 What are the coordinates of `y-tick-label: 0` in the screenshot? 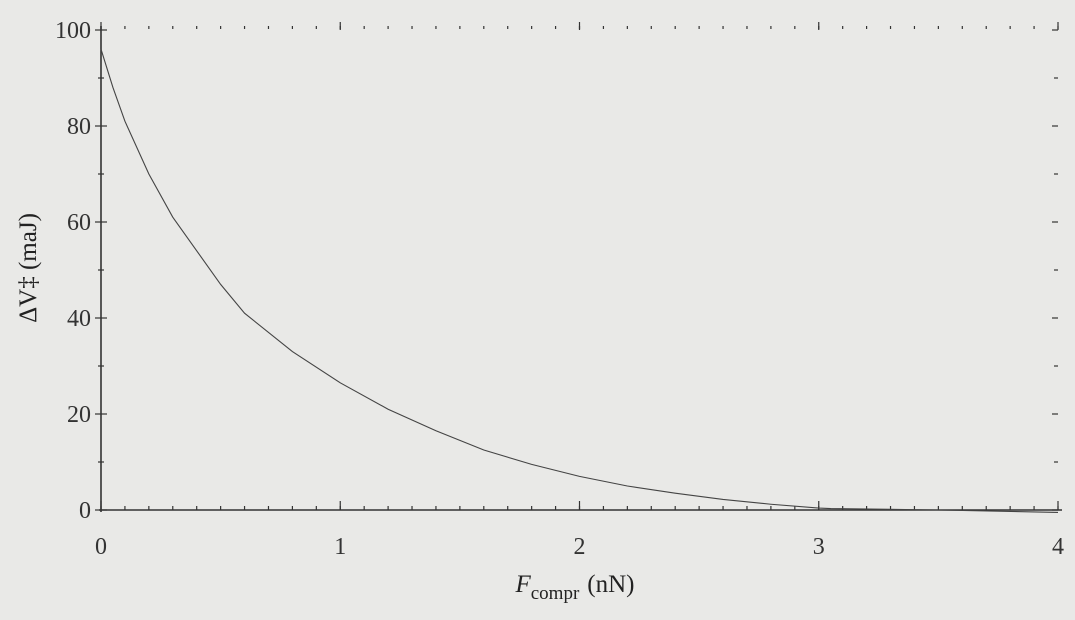 It's located at (85, 511).